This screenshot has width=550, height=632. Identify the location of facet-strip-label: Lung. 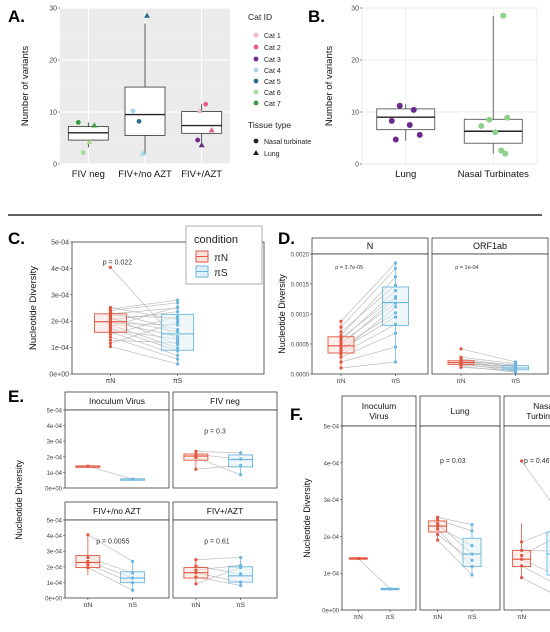
(460, 411).